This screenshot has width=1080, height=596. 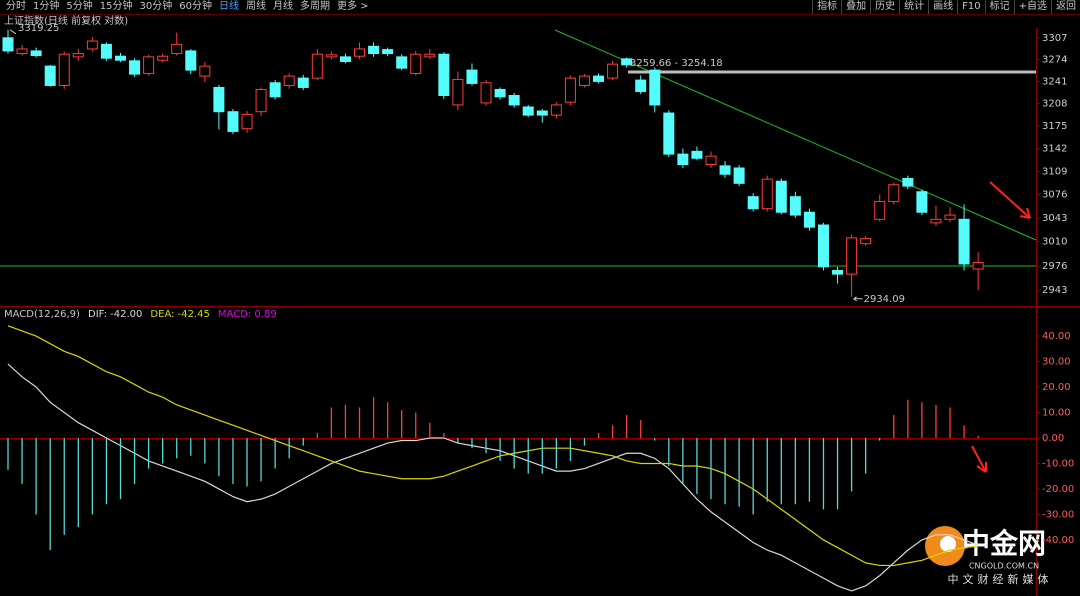 I want to click on tool-button: 统计, so click(x=913, y=7).